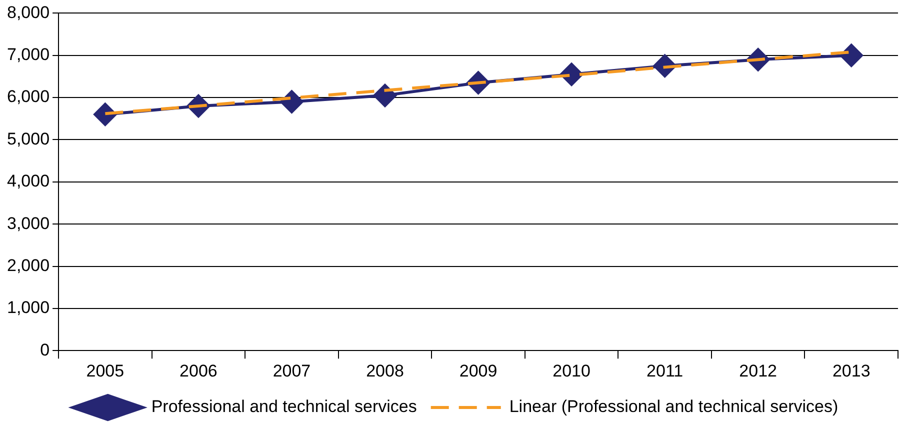 Image resolution: width=911 pixels, height=430 pixels. What do you see at coordinates (284, 406) in the screenshot?
I see `legend-label: Professional and technical services` at bounding box center [284, 406].